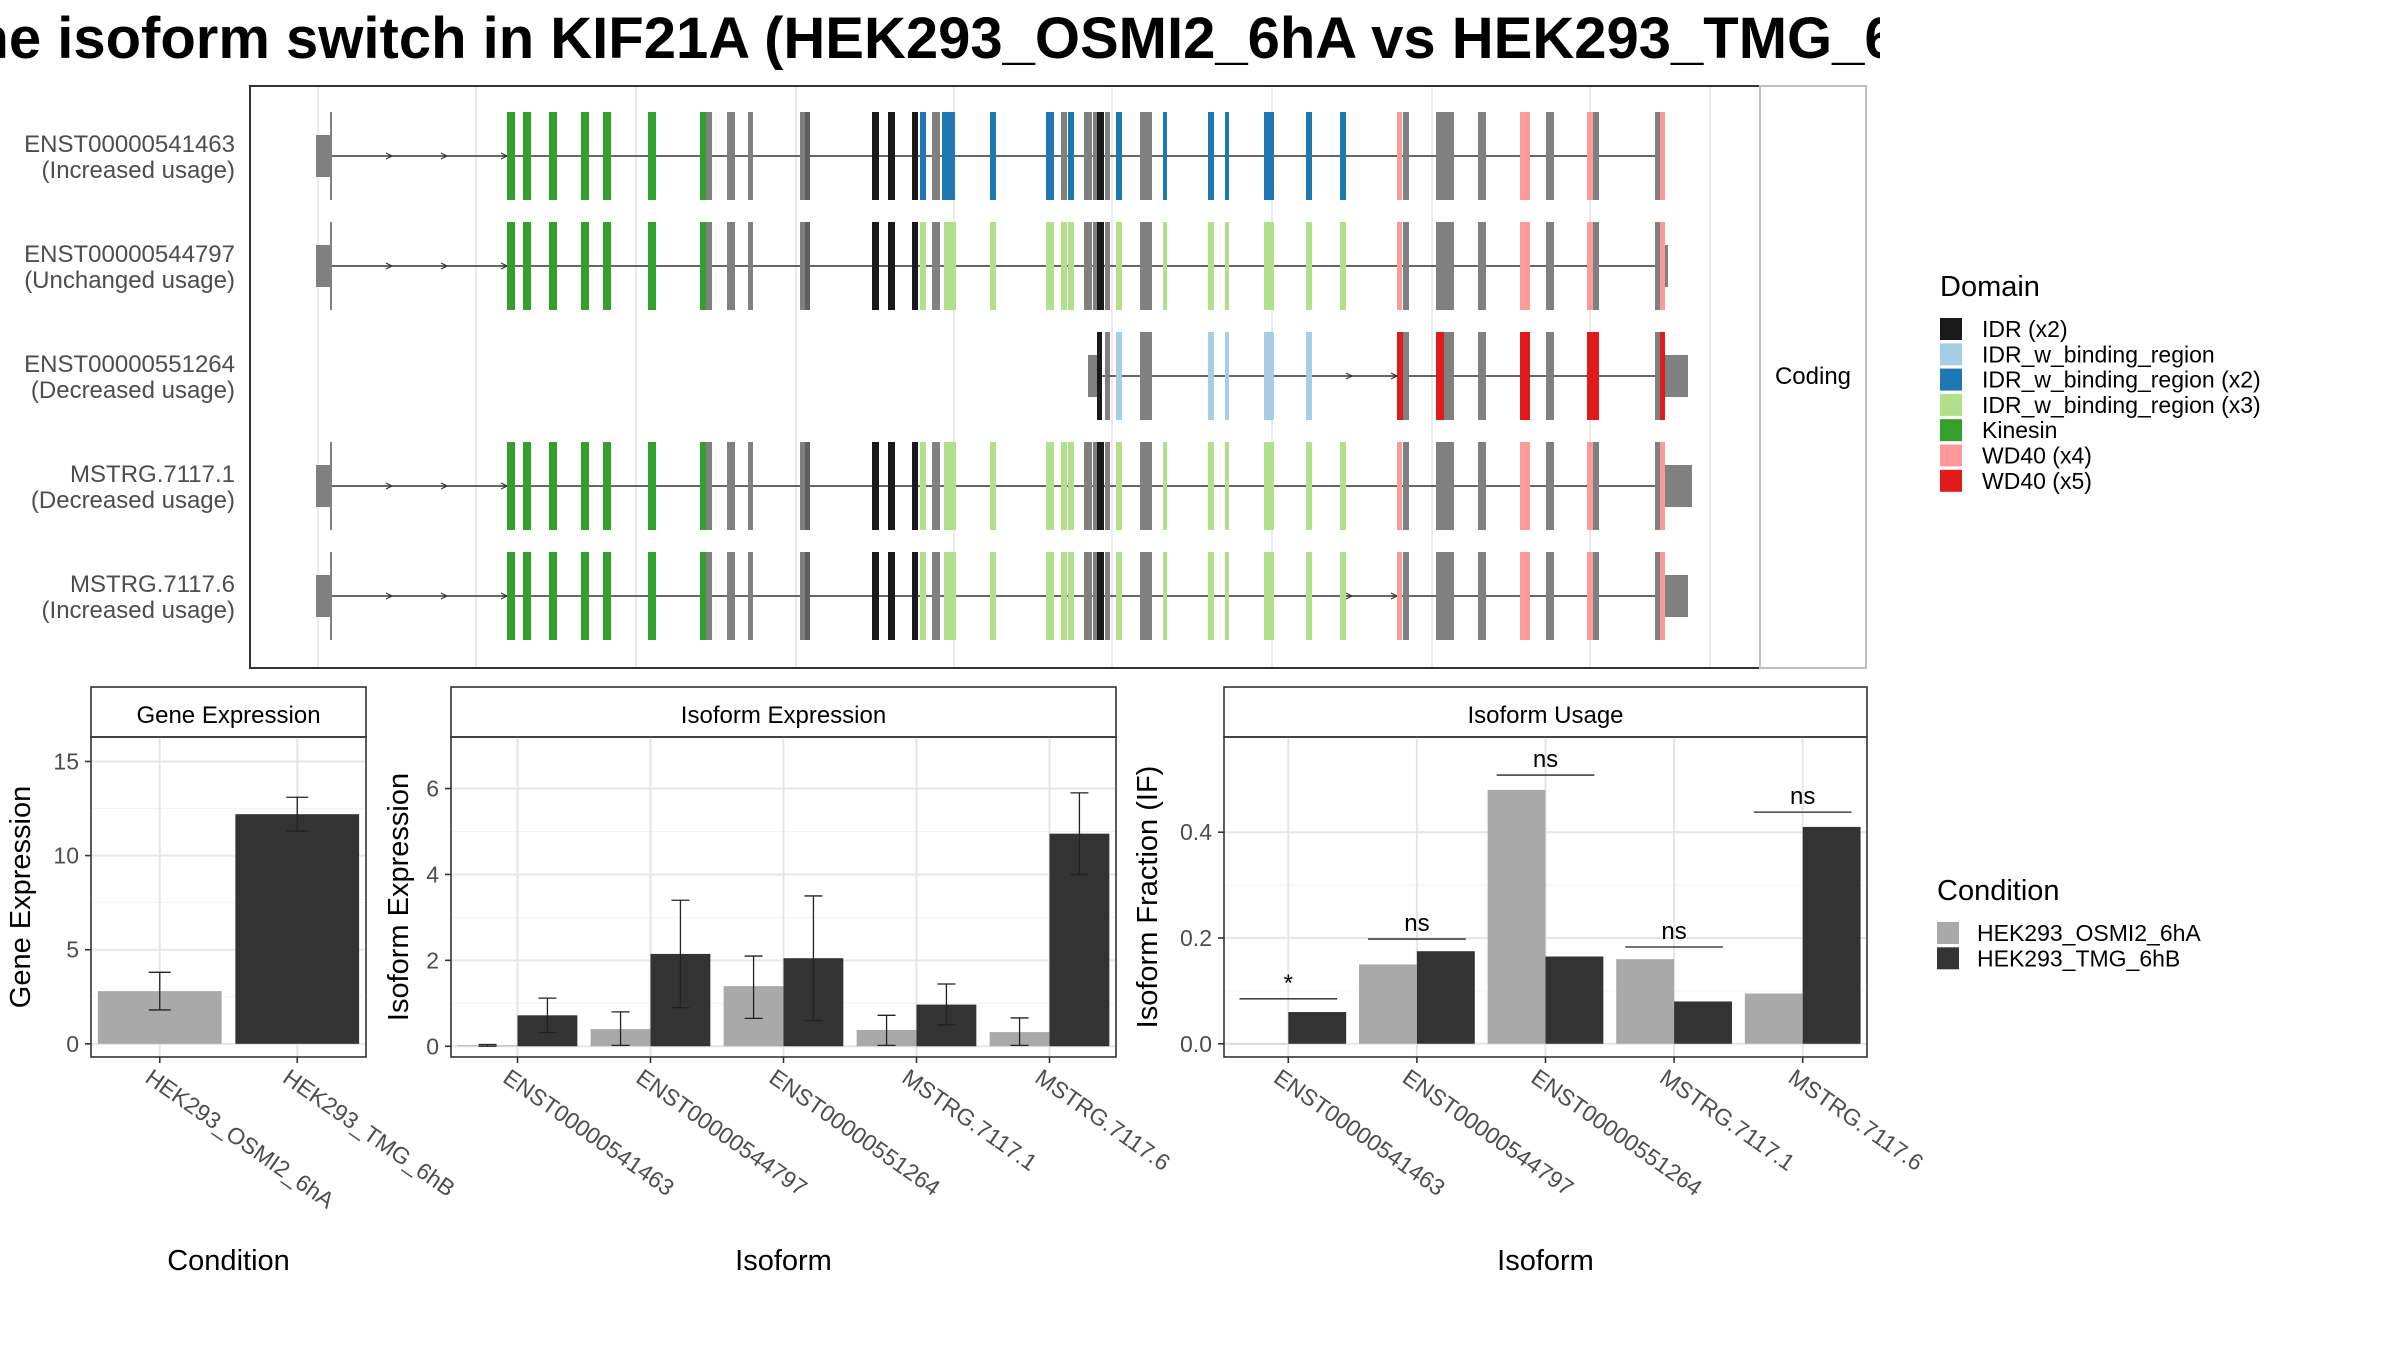 Image resolution: width=2400 pixels, height=1350 pixels. Describe the element at coordinates (1196, 1044) in the screenshot. I see `y-tick-label: 0.0` at that location.